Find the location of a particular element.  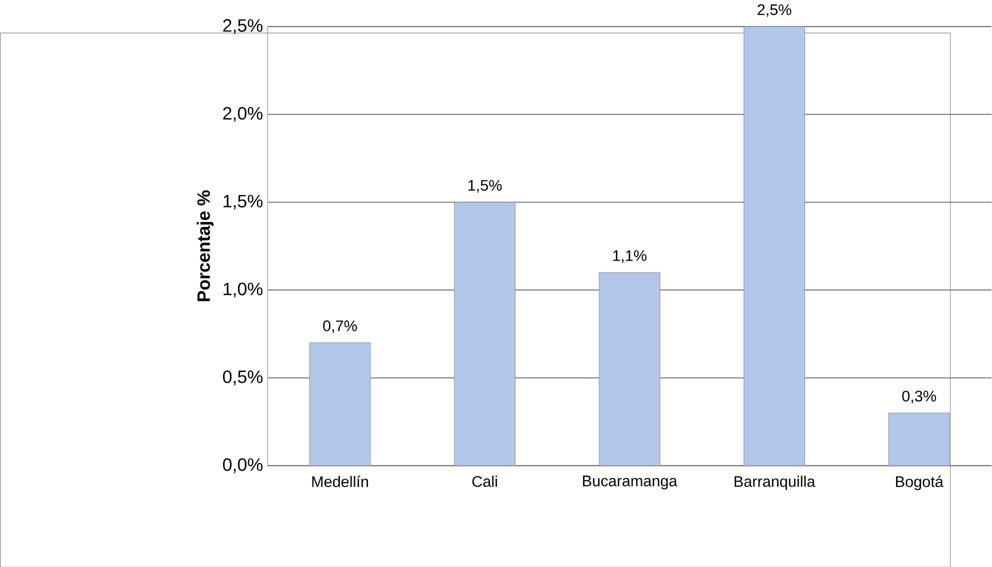

y-tick-label: 0,5% is located at coordinates (242, 378).